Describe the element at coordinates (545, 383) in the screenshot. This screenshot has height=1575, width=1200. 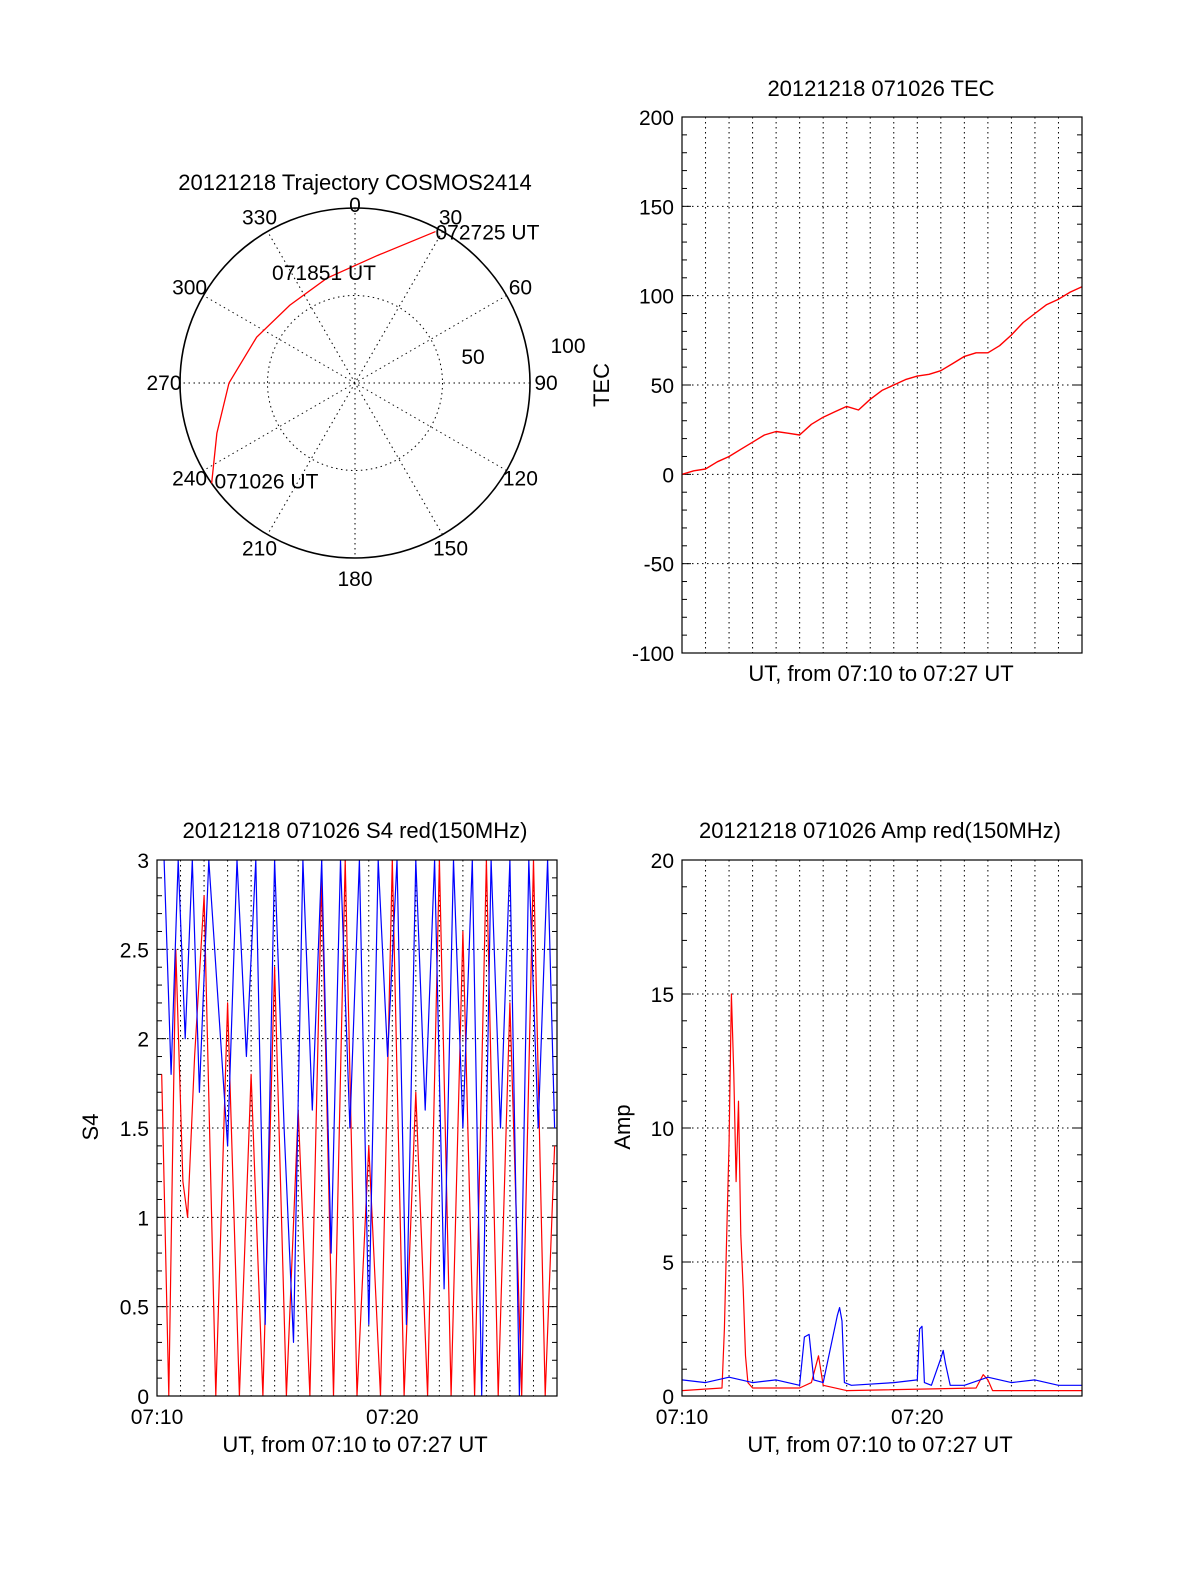
I see `polar-azimuth-label: 90` at that location.